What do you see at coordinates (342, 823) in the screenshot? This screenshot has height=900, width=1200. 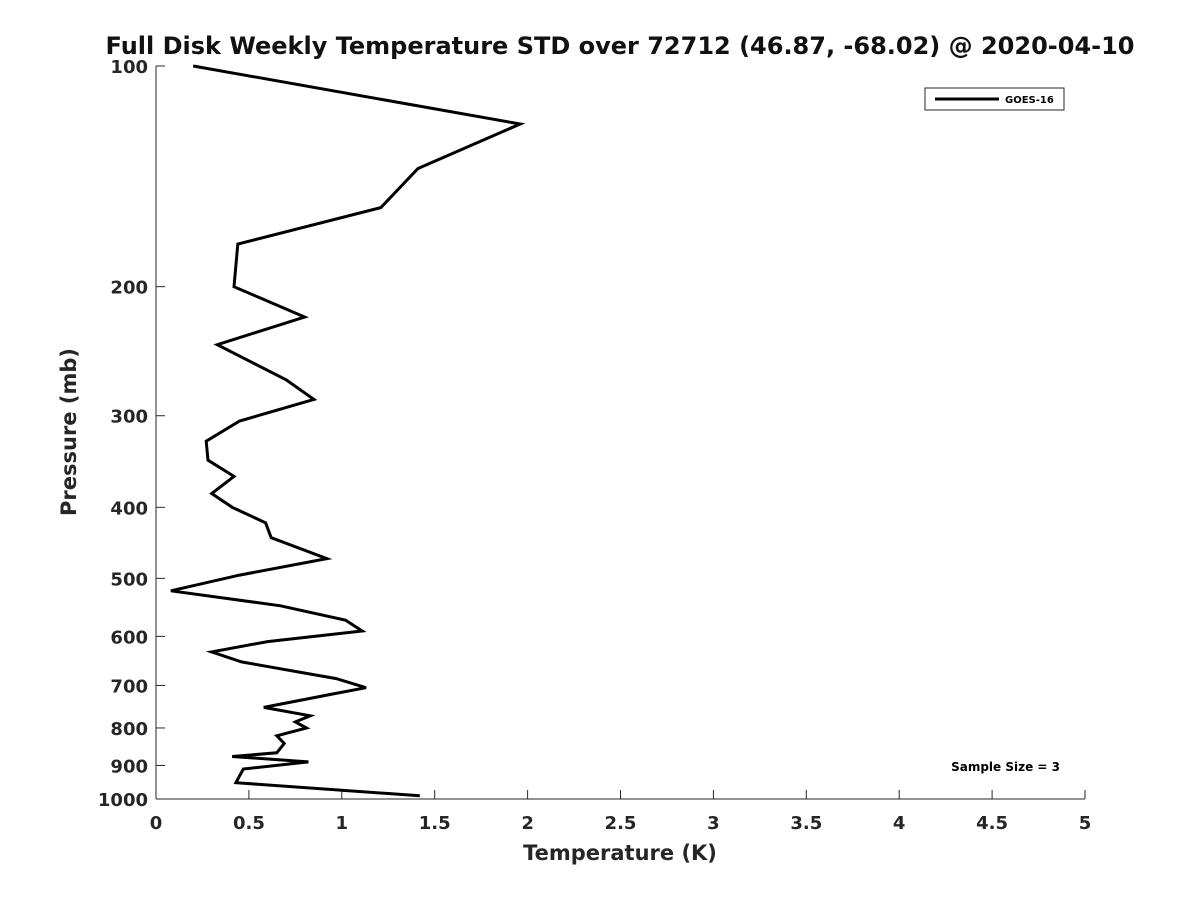 I see `x-tick-label: 1` at bounding box center [342, 823].